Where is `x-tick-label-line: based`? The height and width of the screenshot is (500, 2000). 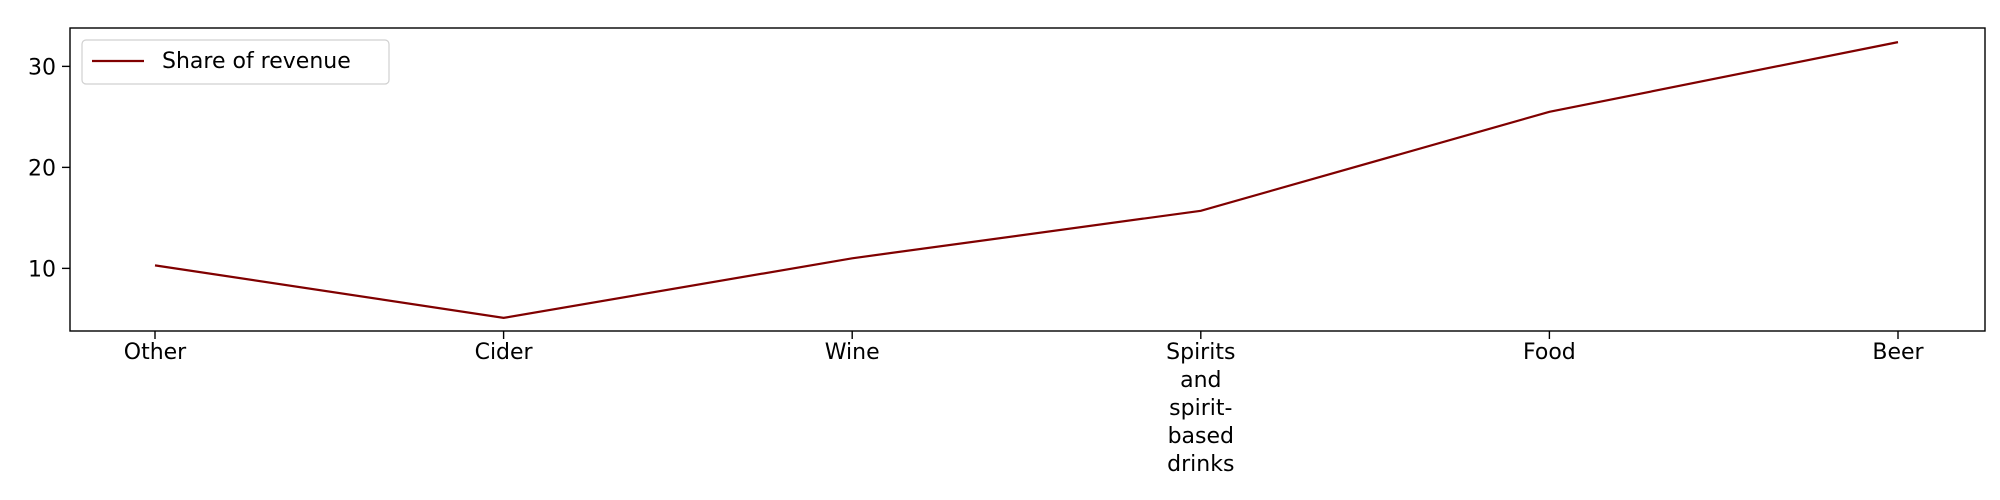
x-tick-label-line: based is located at coordinates (1201, 436).